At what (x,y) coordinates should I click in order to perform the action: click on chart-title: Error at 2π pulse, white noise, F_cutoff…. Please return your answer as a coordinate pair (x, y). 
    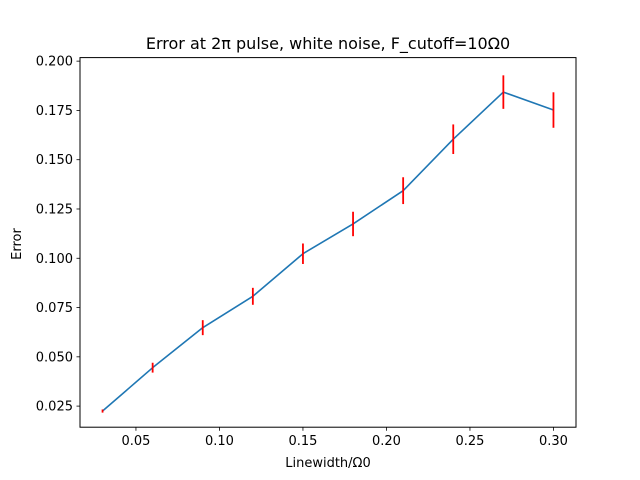
    Looking at the image, I should click on (328, 44).